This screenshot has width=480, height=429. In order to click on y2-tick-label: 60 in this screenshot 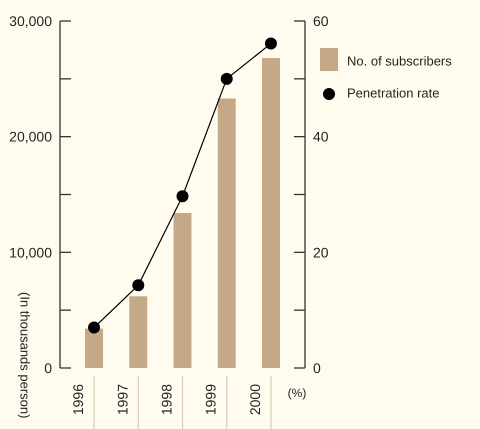, I will do `click(321, 21)`.